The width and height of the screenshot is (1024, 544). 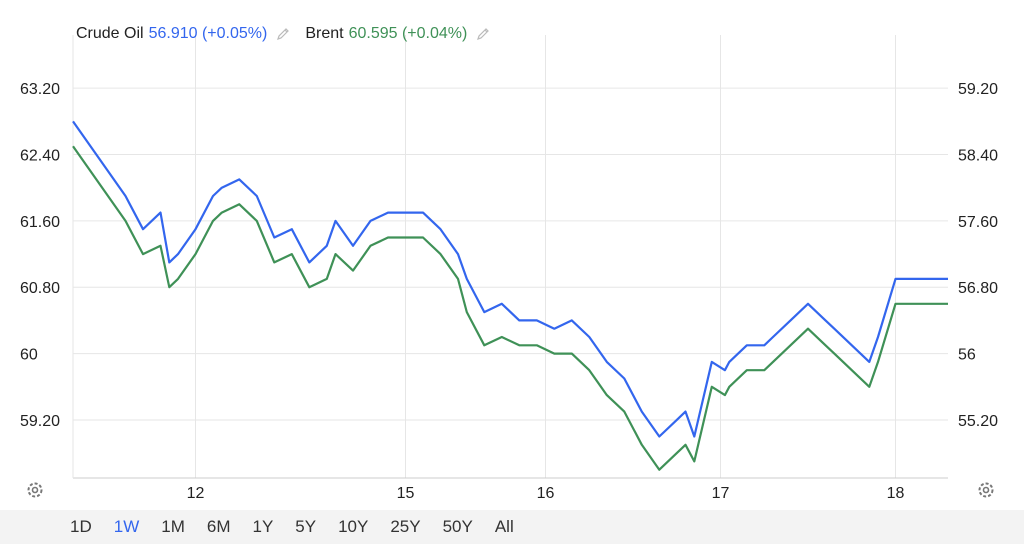 What do you see at coordinates (40, 288) in the screenshot?
I see `left-tick-label: 60.80` at bounding box center [40, 288].